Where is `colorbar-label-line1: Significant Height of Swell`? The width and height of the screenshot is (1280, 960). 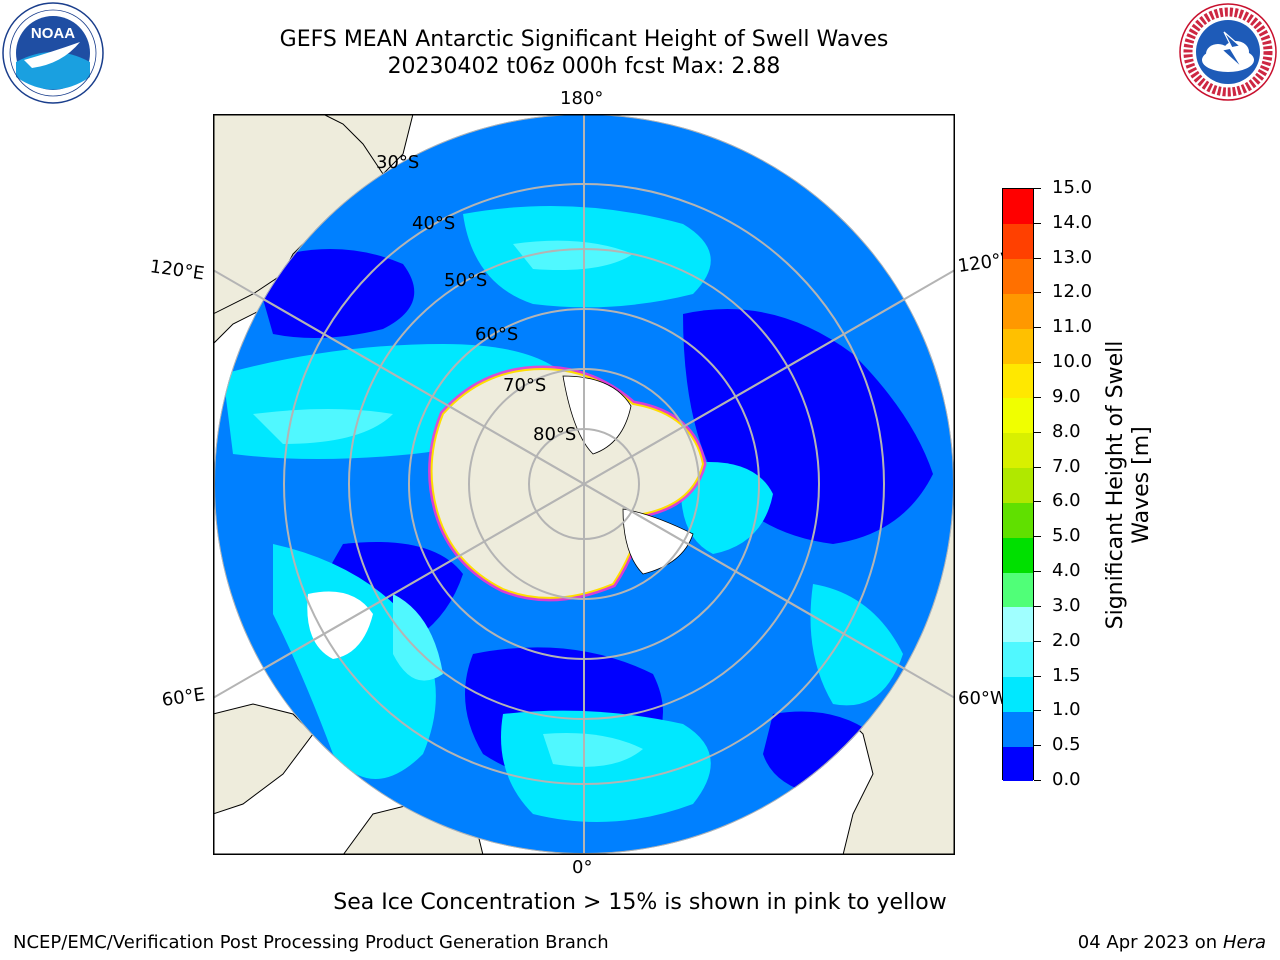
colorbar-label-line1: Significant Height of Swell is located at coordinates (1115, 485).